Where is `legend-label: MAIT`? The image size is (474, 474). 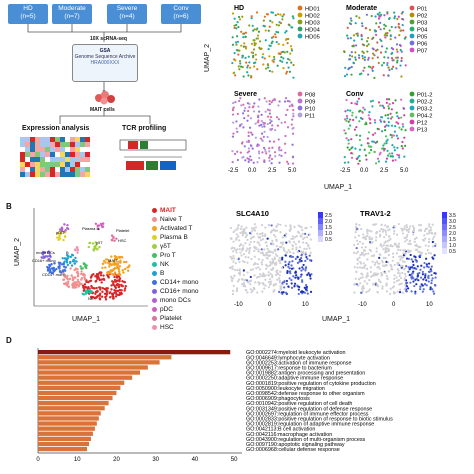
legend-label: MAIT is located at coordinates (168, 210).